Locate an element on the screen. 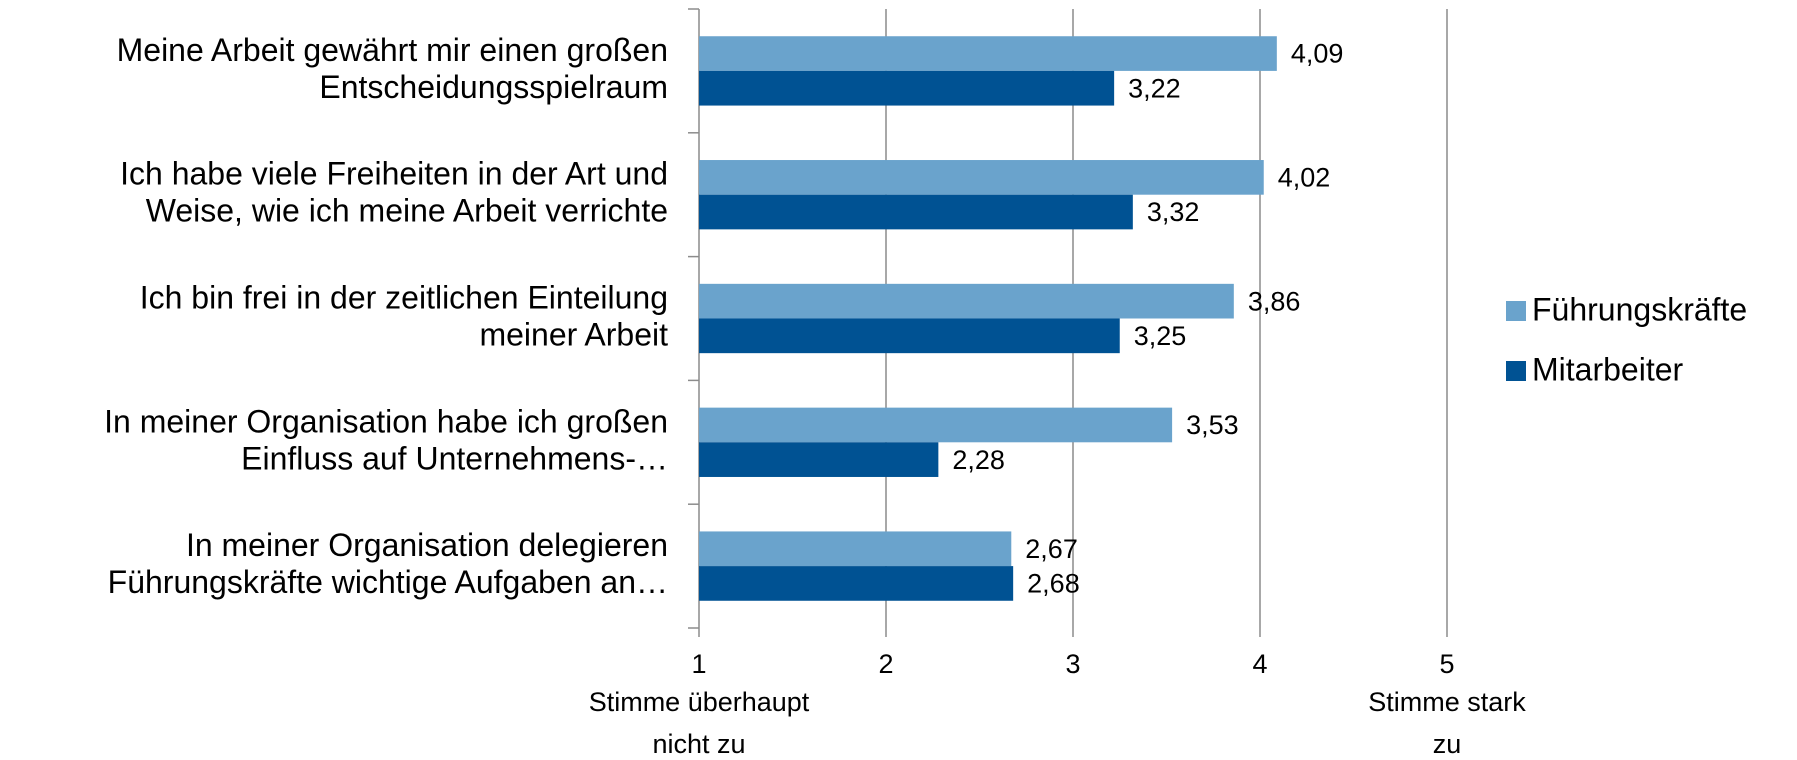  x-tick-label: 1 is located at coordinates (698, 664).